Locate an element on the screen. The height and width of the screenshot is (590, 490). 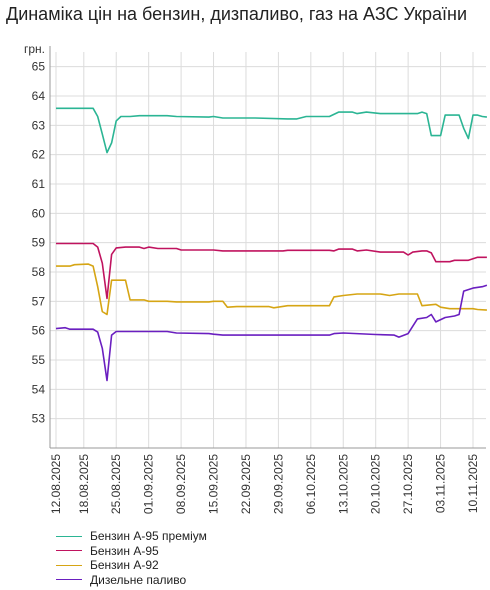
x-tick-label: 01.09.2025 is located at coordinates (149, 484).